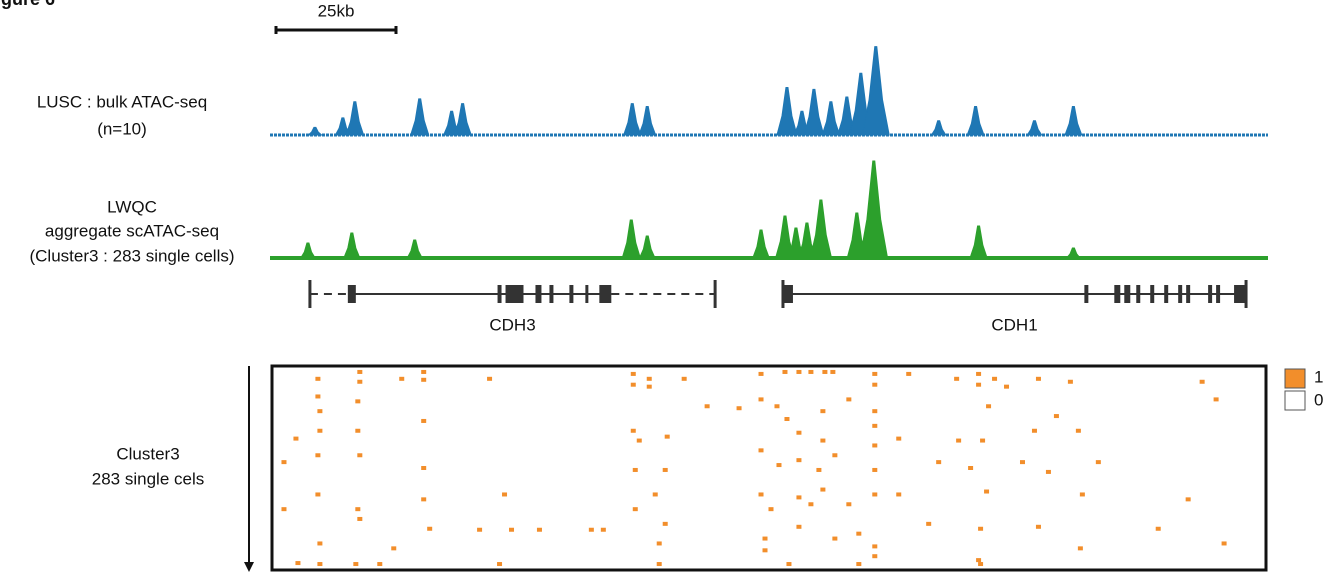  I want to click on track-label: (n=10), so click(122, 128).